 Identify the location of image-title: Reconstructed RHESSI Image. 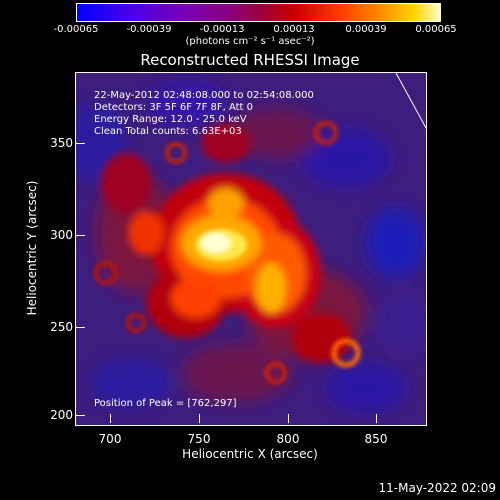
(250, 60).